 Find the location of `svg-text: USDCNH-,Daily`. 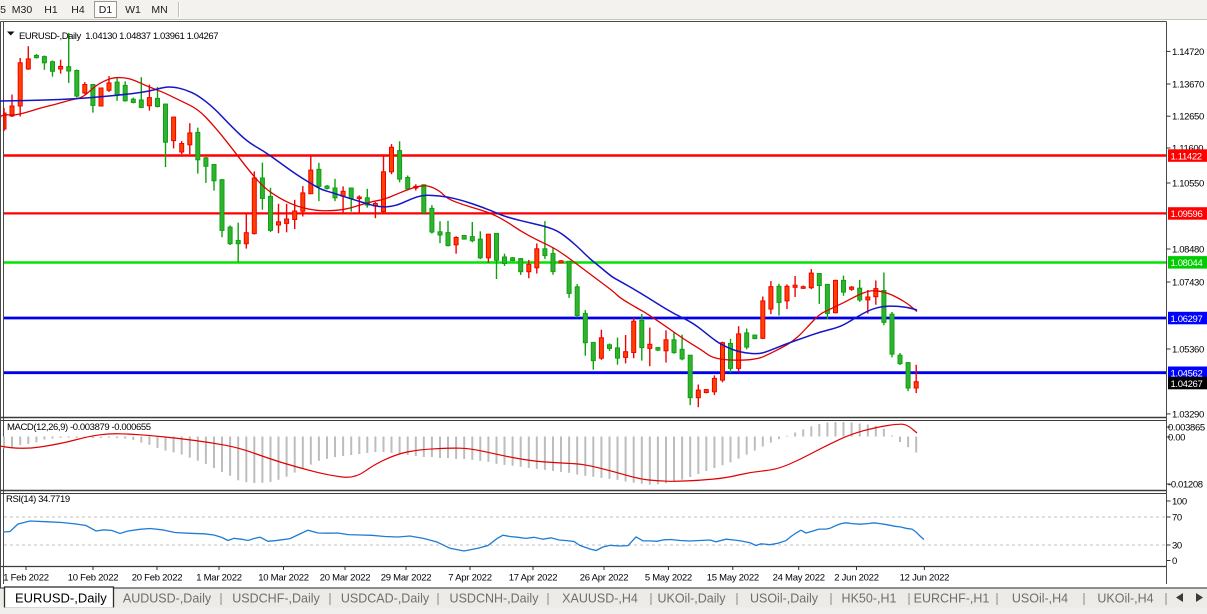

svg-text: USDCNH-,Daily is located at coordinates (495, 599).